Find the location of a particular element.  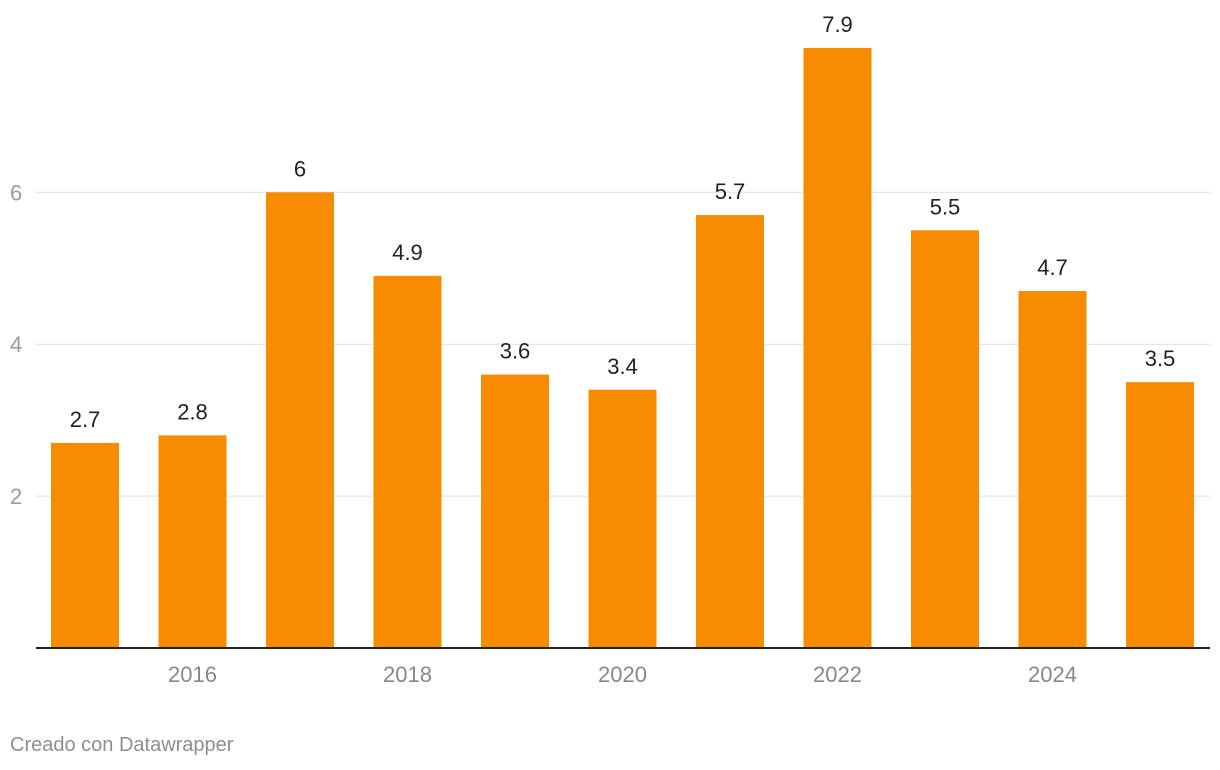

x-axis-ticks: 2016 2018 2020 2022 2024 is located at coordinates (622, 674).